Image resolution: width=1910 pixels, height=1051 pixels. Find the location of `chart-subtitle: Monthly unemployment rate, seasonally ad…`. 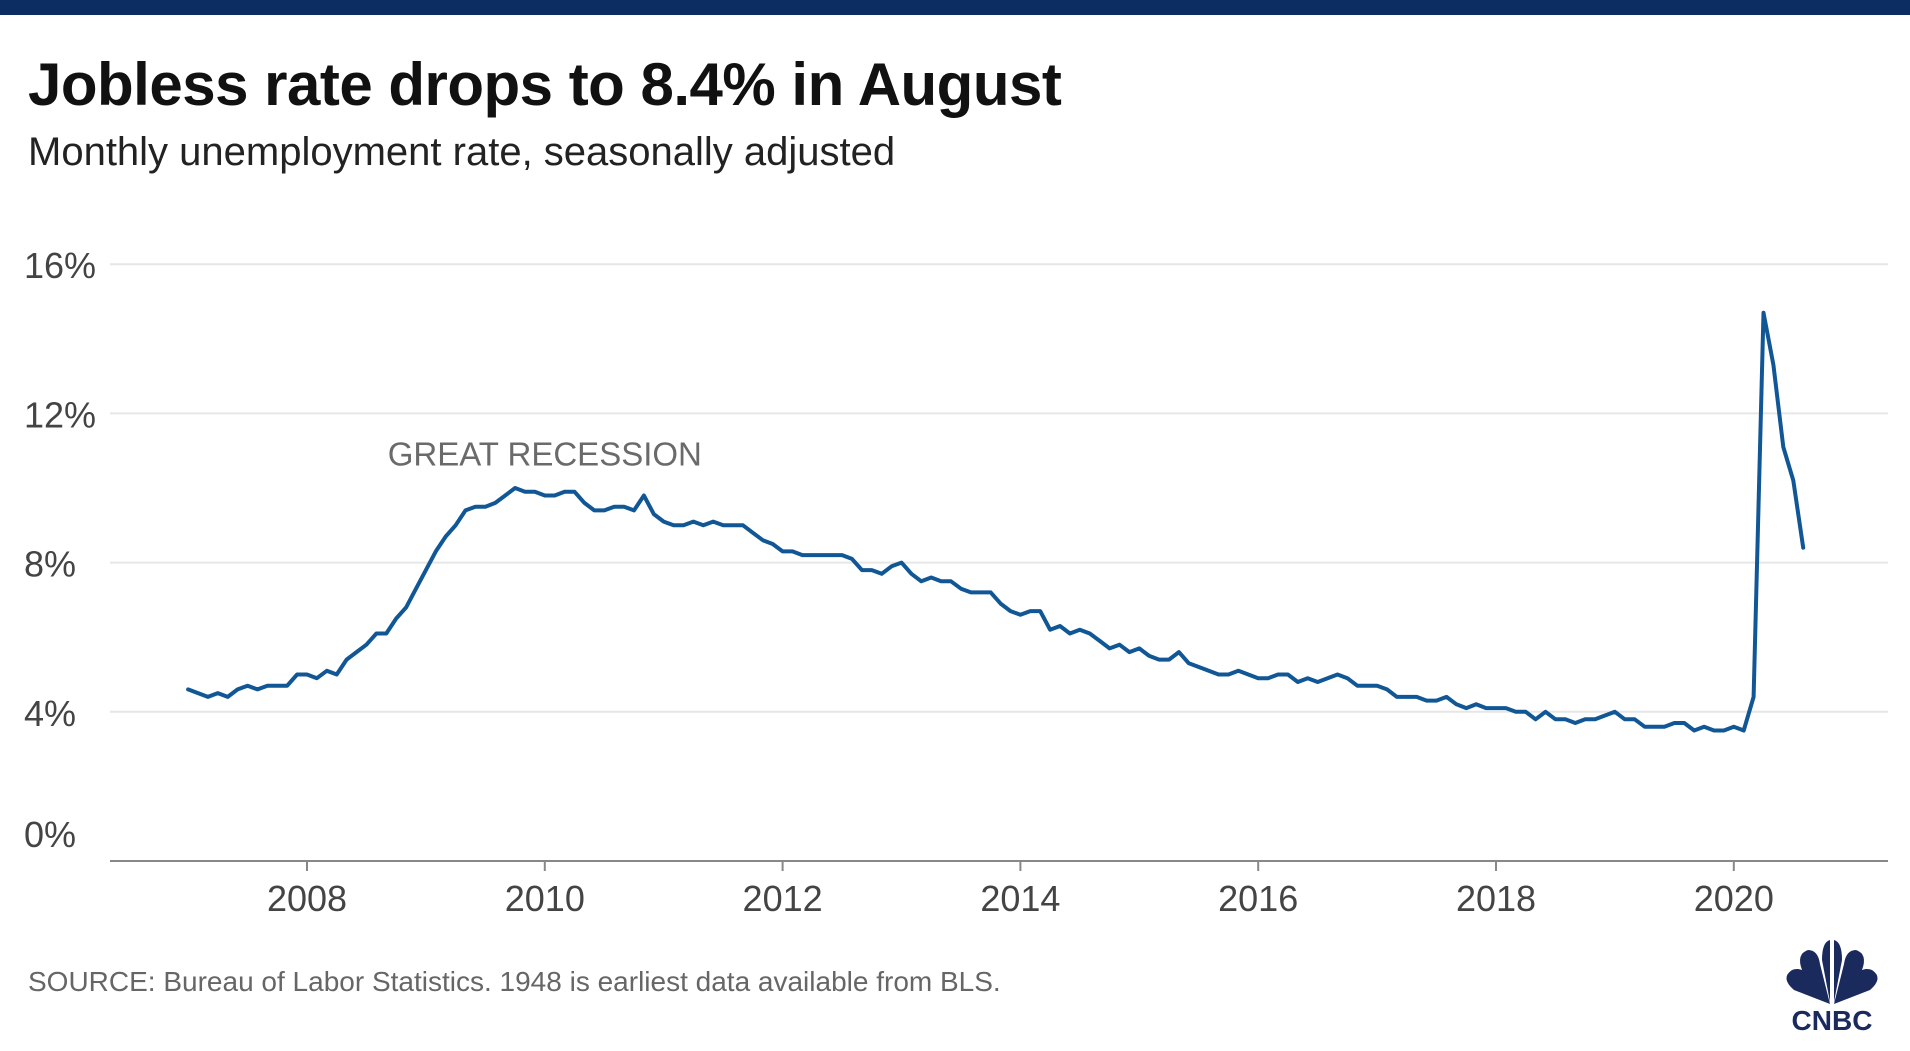

chart-subtitle: Monthly unemployment rate, seasonally ad… is located at coordinates (462, 152).